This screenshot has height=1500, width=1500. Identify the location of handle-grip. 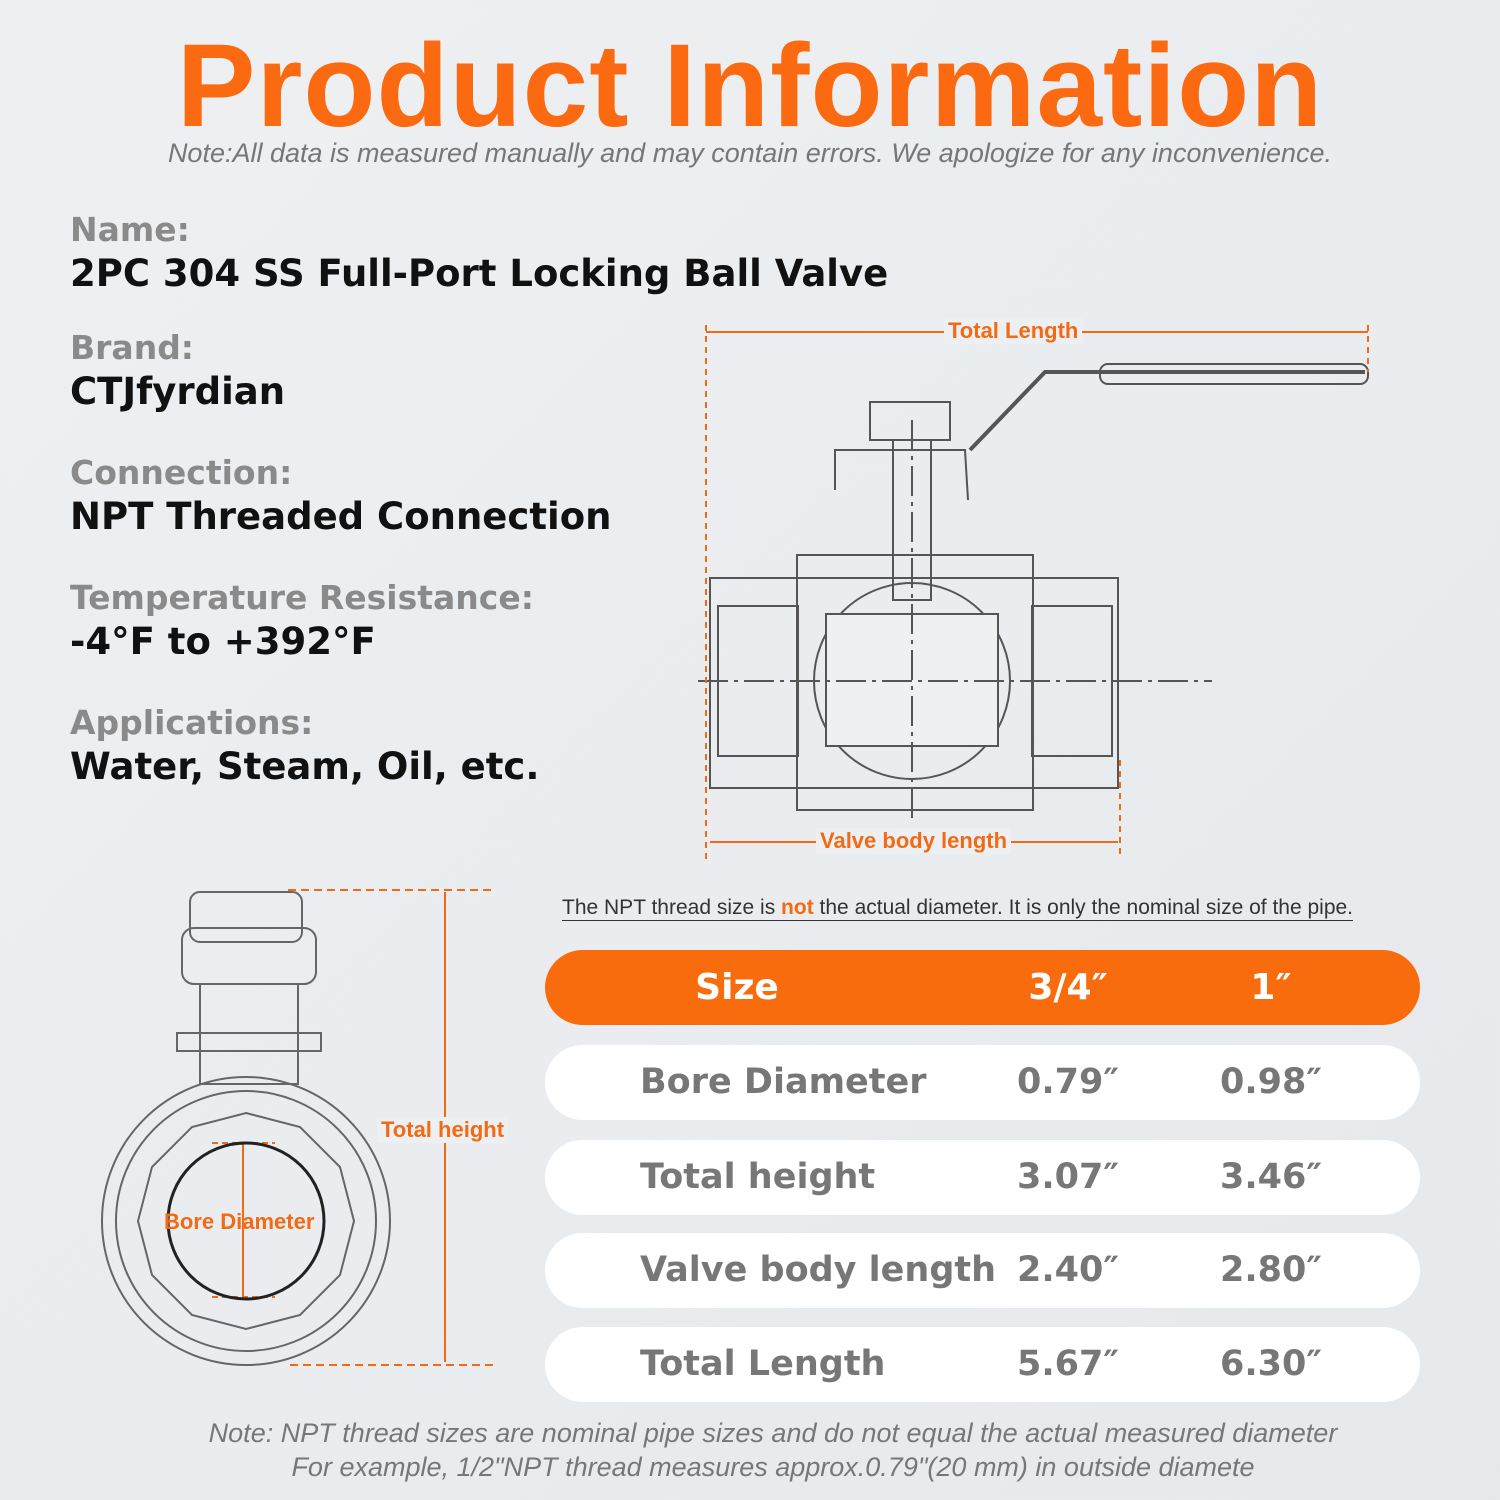
(1234, 374).